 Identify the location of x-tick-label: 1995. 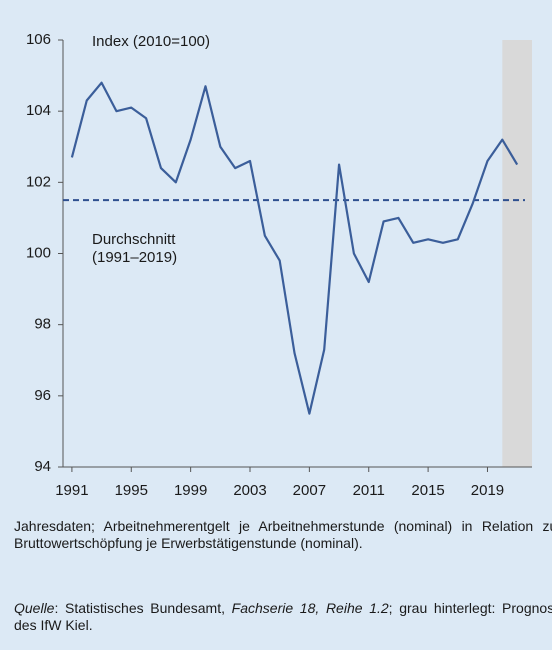
(131, 490).